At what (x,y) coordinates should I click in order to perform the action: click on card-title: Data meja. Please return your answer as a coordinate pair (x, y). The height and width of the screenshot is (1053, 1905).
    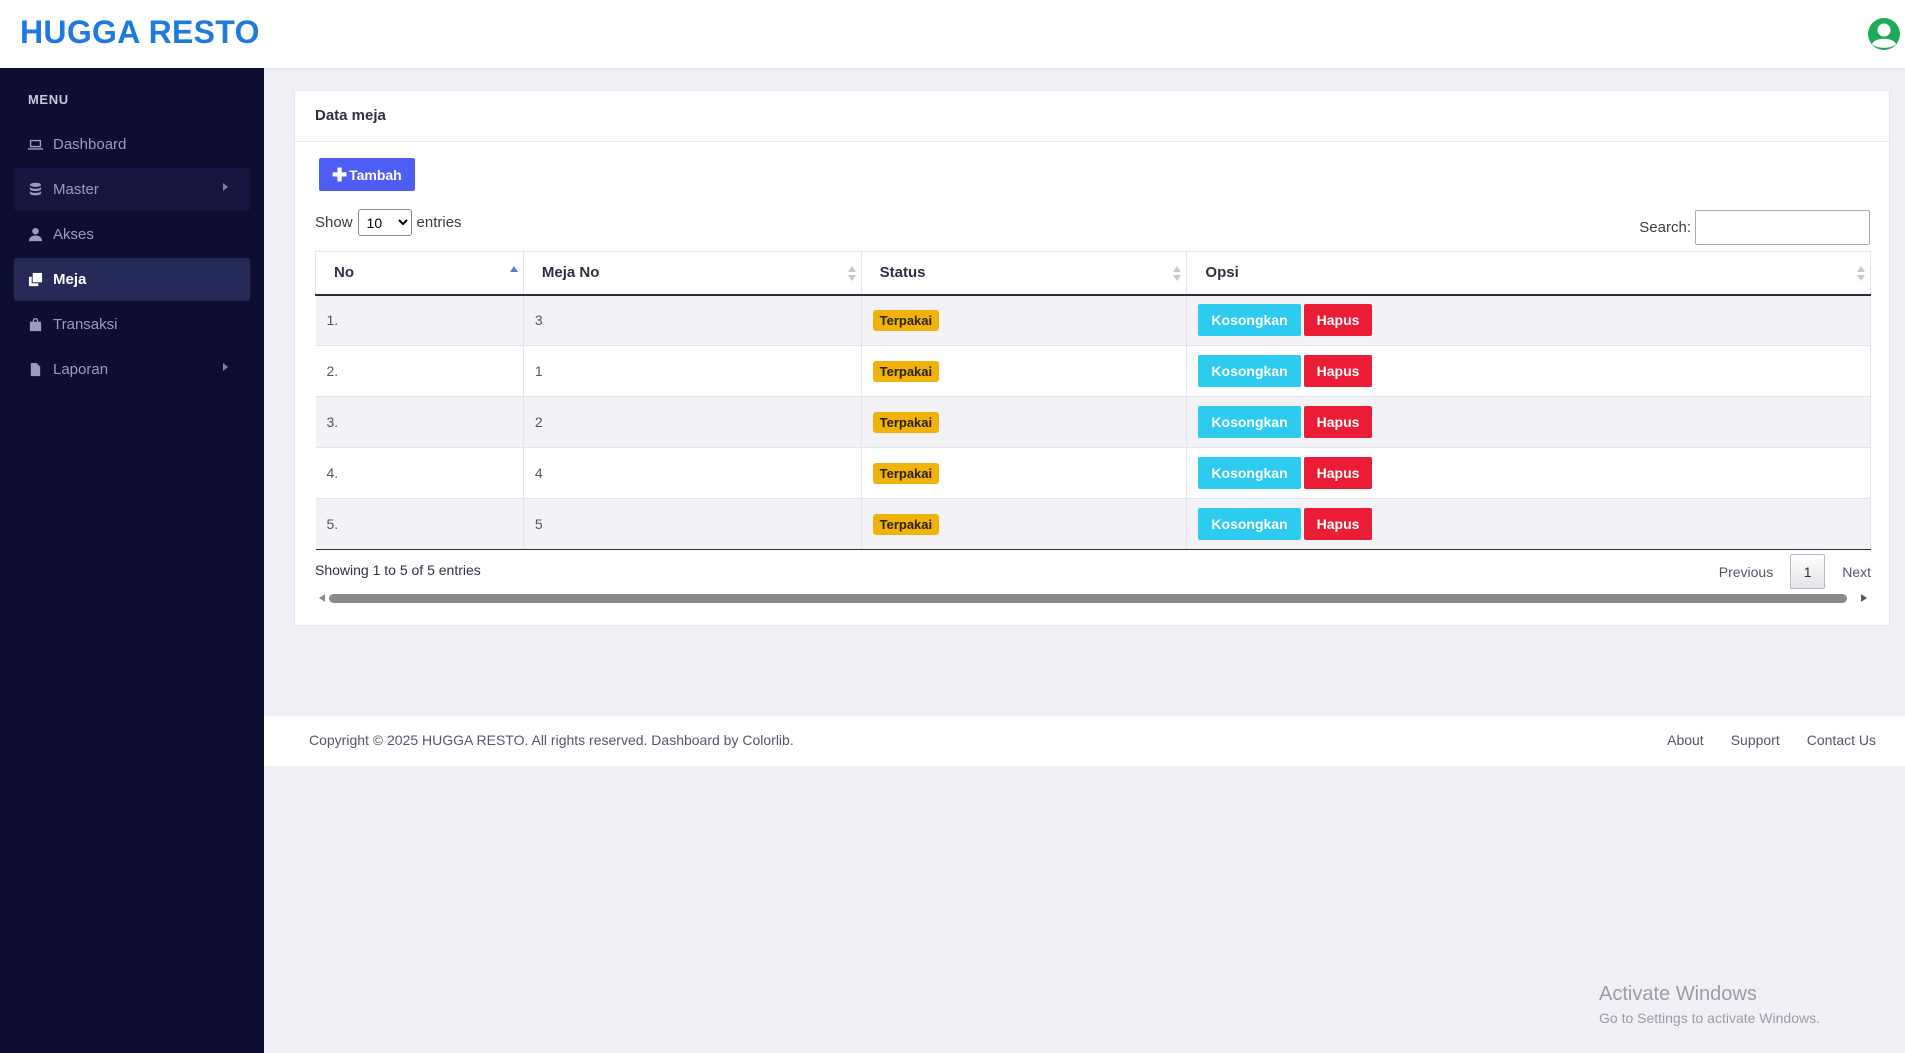
    Looking at the image, I should click on (1092, 116).